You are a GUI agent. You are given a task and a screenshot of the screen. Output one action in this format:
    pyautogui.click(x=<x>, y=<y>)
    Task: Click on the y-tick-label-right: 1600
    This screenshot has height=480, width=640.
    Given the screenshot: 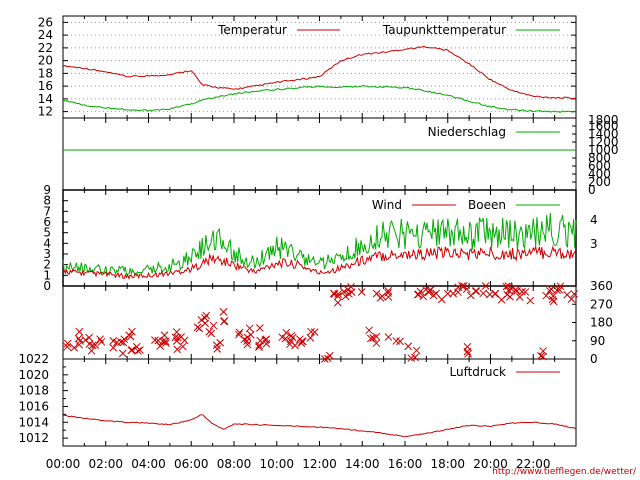 What is the action you would take?
    pyautogui.click(x=603, y=126)
    